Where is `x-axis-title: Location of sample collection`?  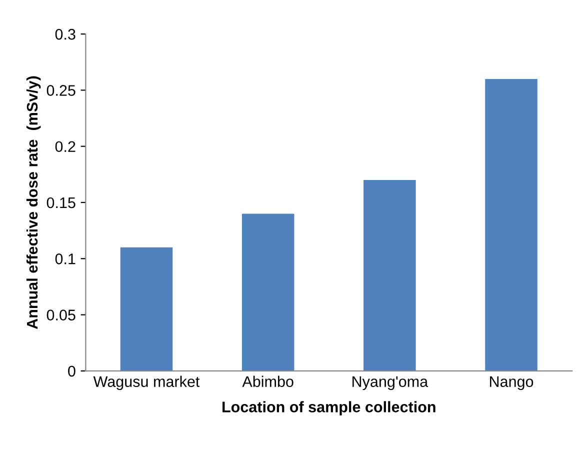
x-axis-title: Location of sample collection is located at coordinates (329, 408).